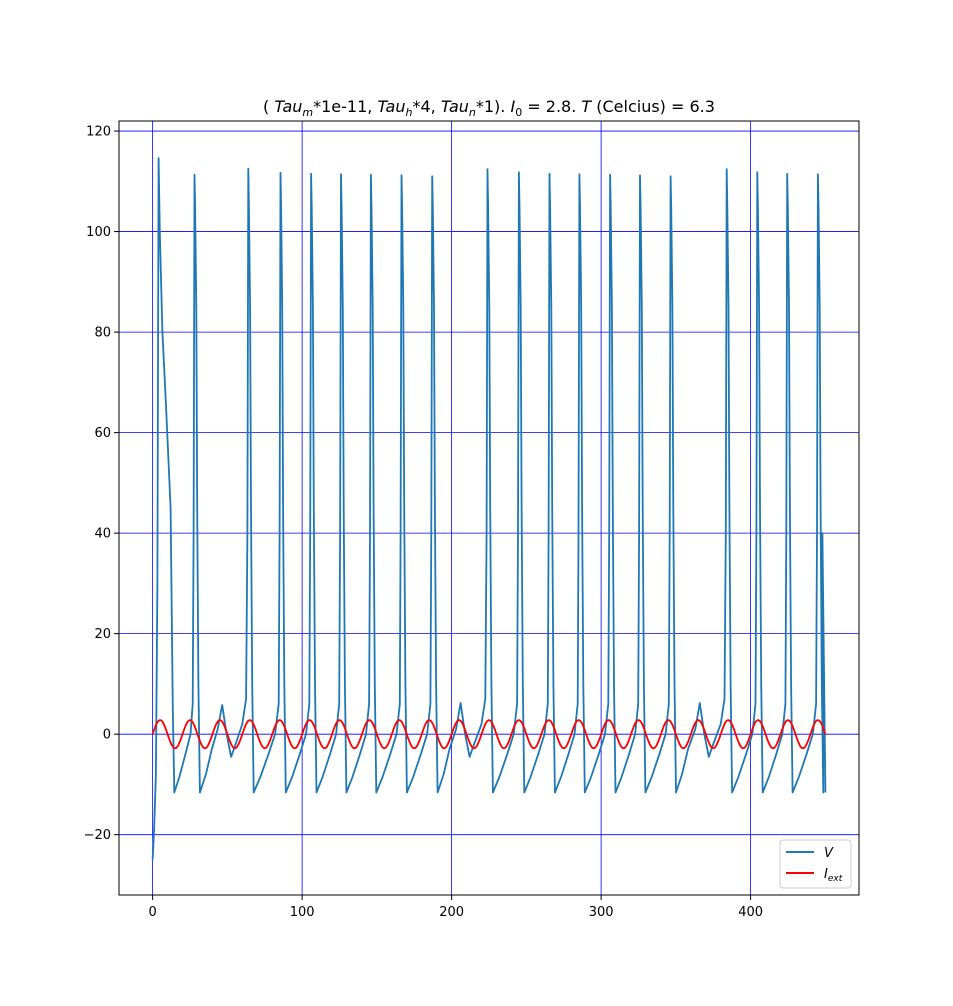 The width and height of the screenshot is (953, 1006). I want to click on y-tick-label: 0, so click(107, 735).